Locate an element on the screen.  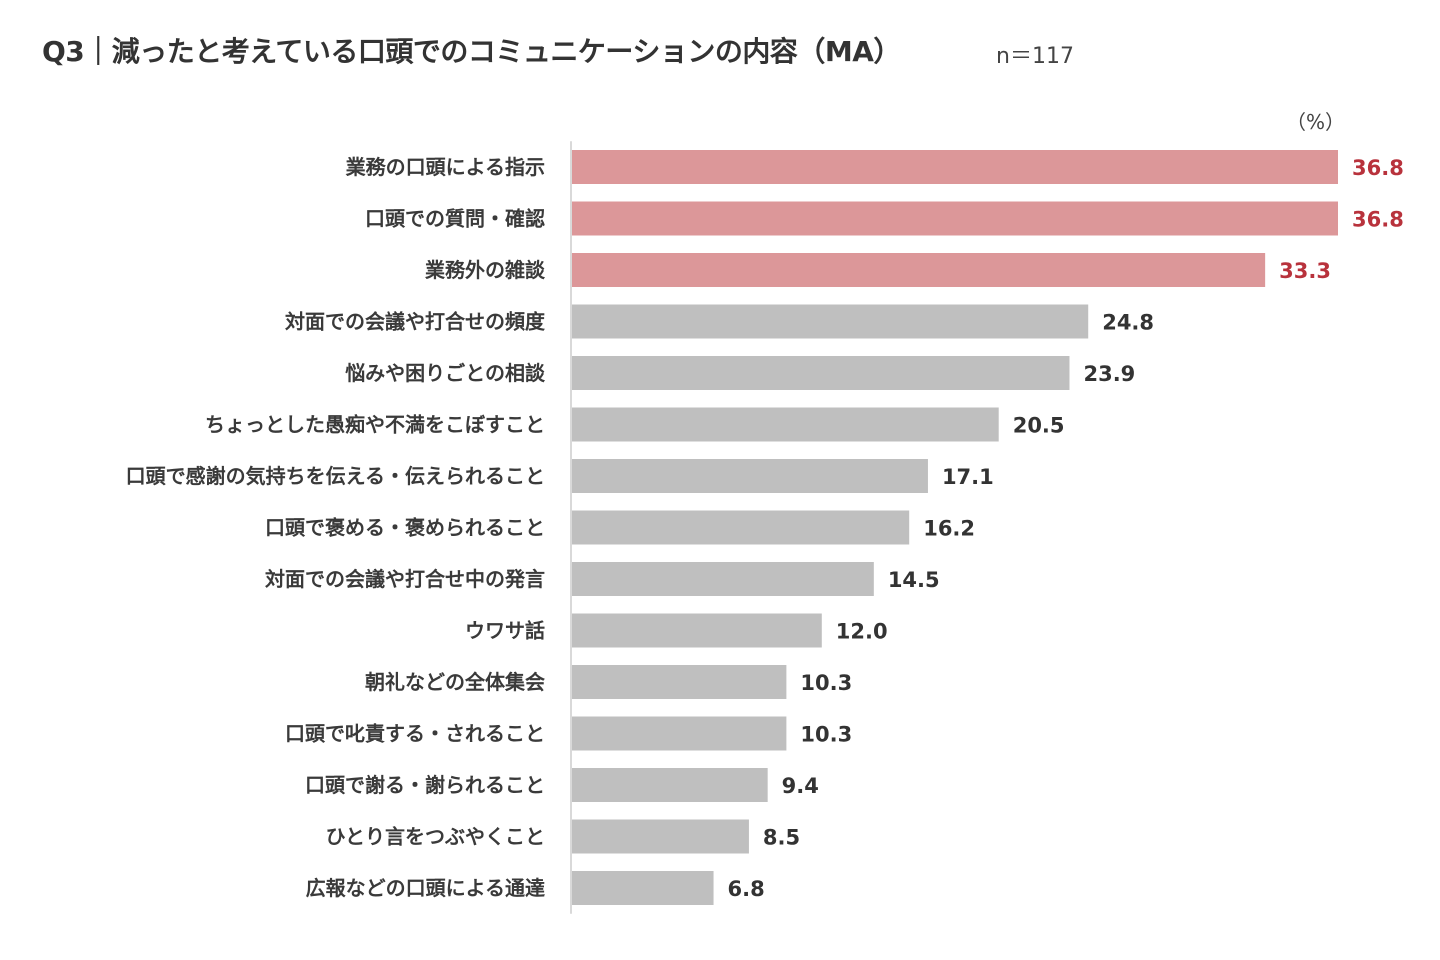
category-label: 朝礼などの全体集会 is located at coordinates (455, 682).